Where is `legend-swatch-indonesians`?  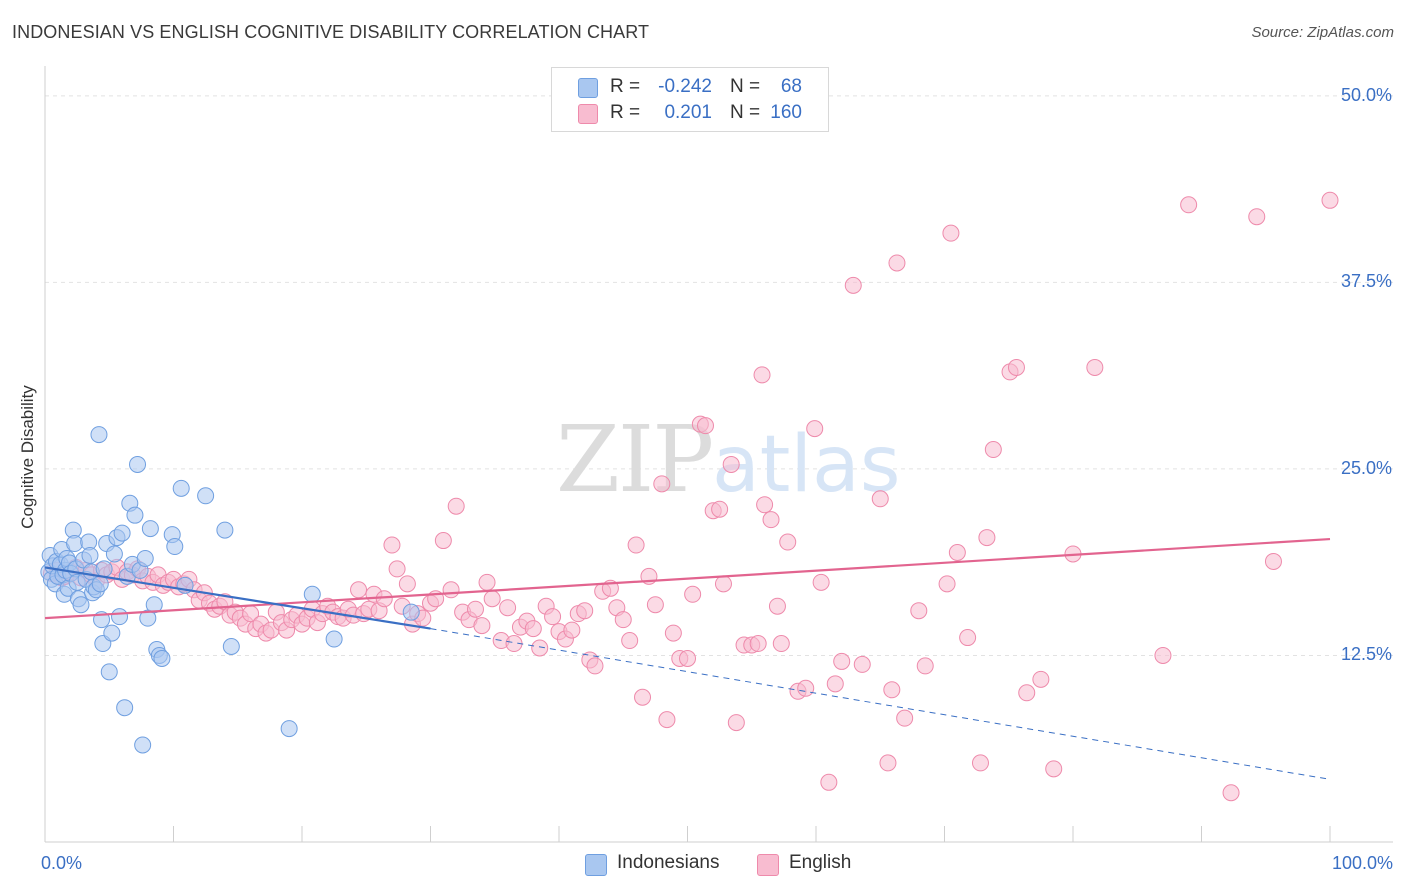
legend-swatch-indonesians is located at coordinates (588, 88).